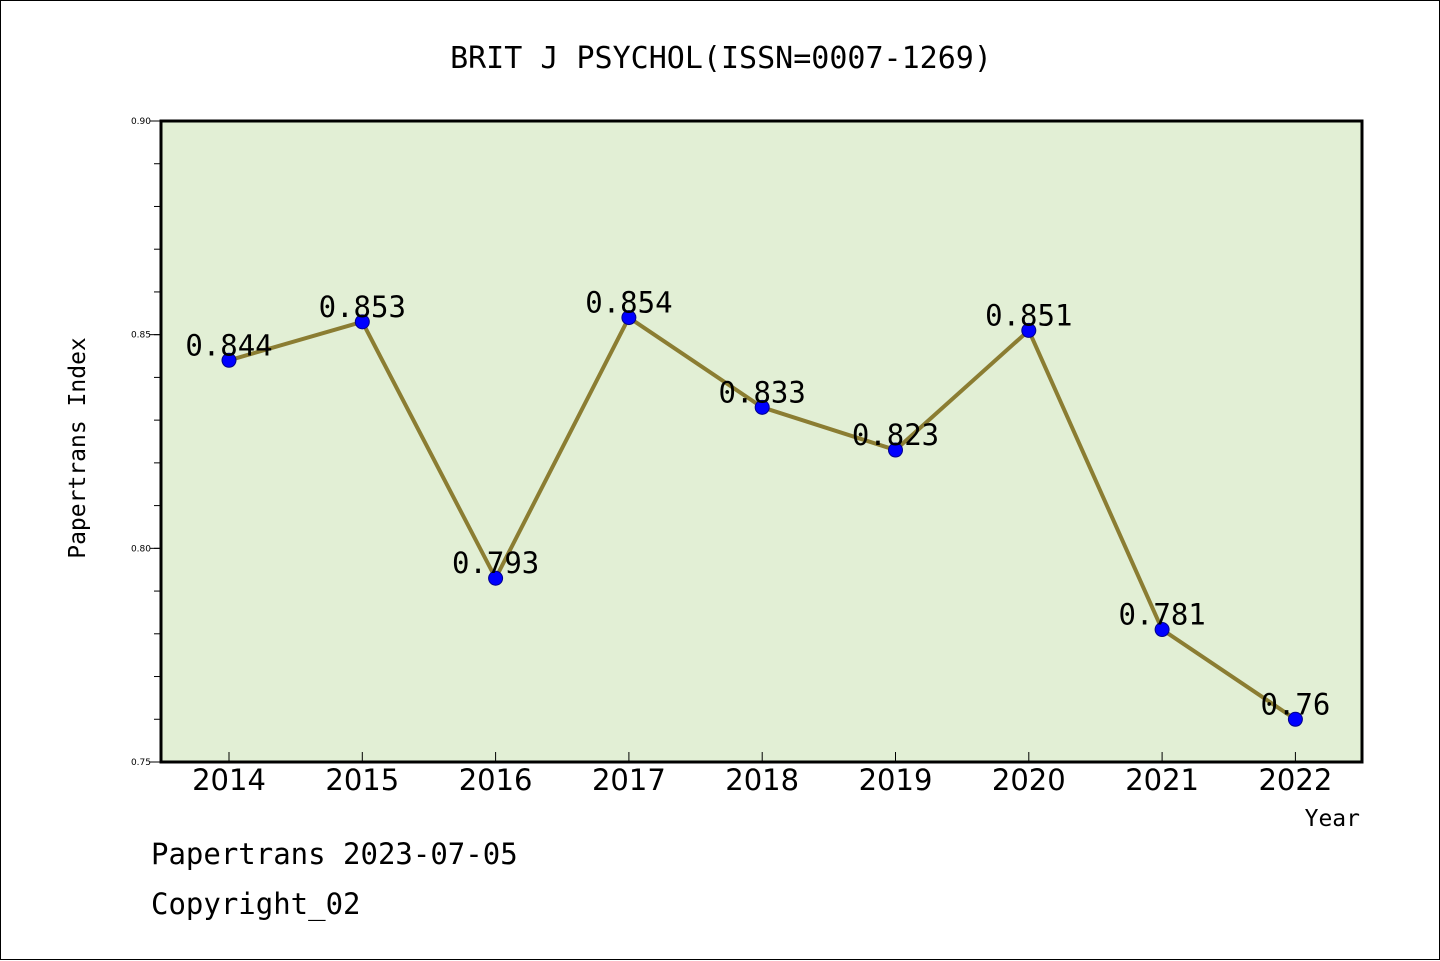 The image size is (1440, 961). I want to click on data-label: 0.853, so click(362, 307).